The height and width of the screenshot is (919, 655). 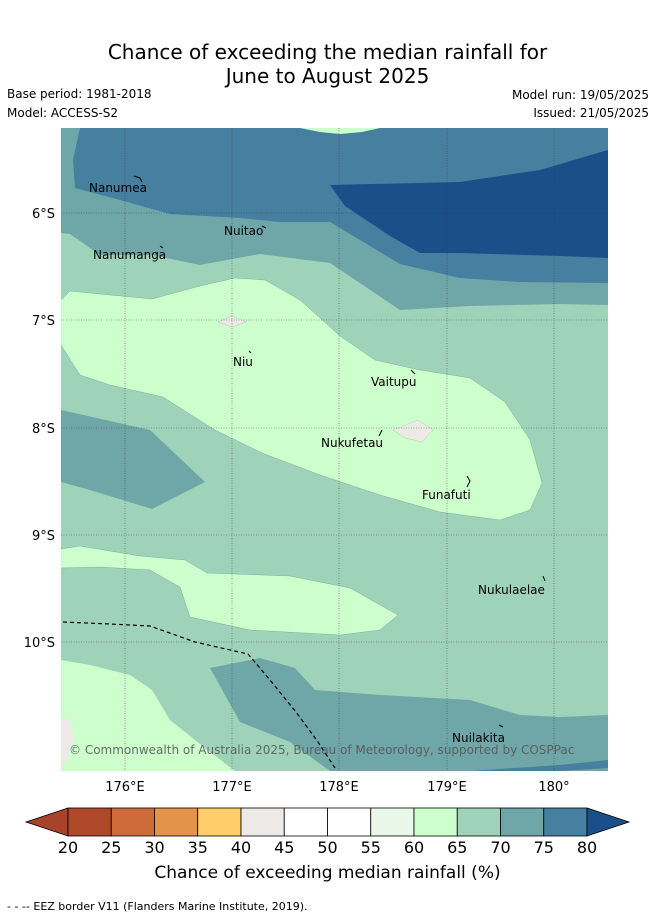 What do you see at coordinates (161, 247) in the screenshot?
I see `island-nanumanga-mark` at bounding box center [161, 247].